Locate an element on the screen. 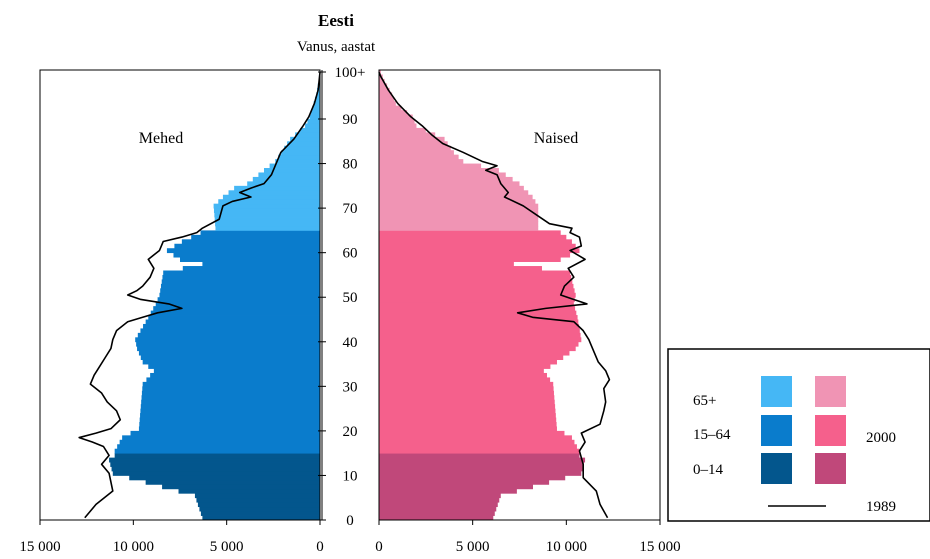 This screenshot has height=559, width=930. legend-label-65plus: 65+ is located at coordinates (704, 401).